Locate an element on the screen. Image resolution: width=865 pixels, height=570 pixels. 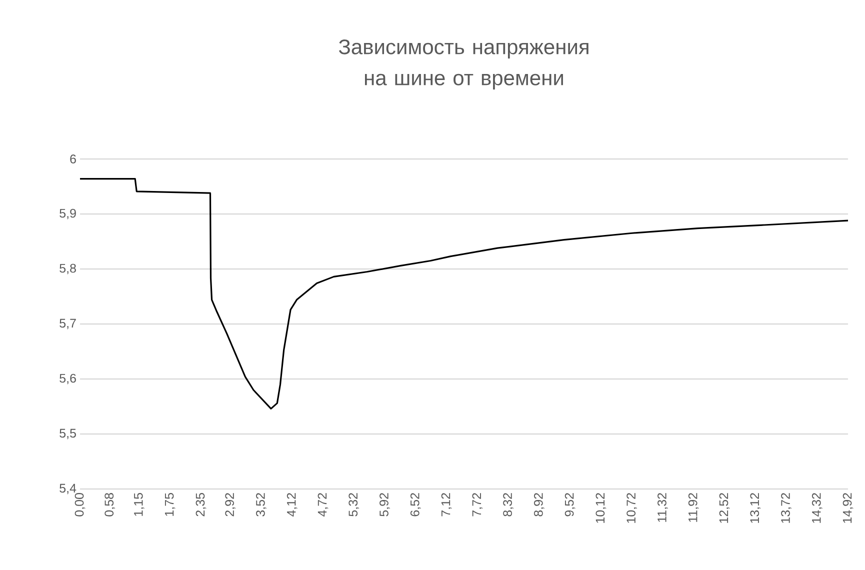
x-tick-label: 14,32 is located at coordinates (817, 508).